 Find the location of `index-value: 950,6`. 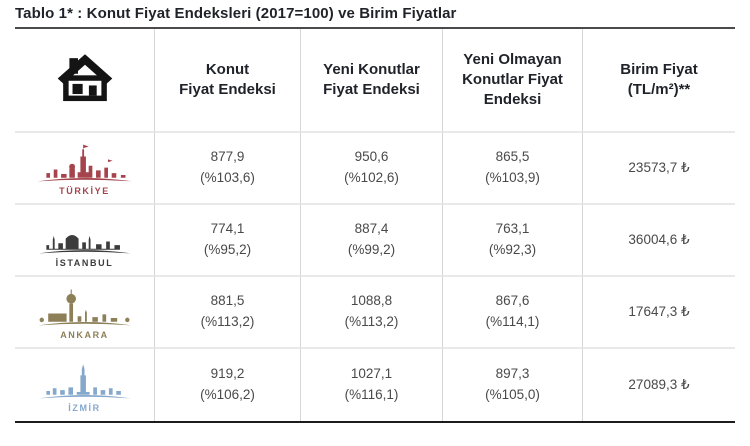

index-value: 950,6 is located at coordinates (371, 157).